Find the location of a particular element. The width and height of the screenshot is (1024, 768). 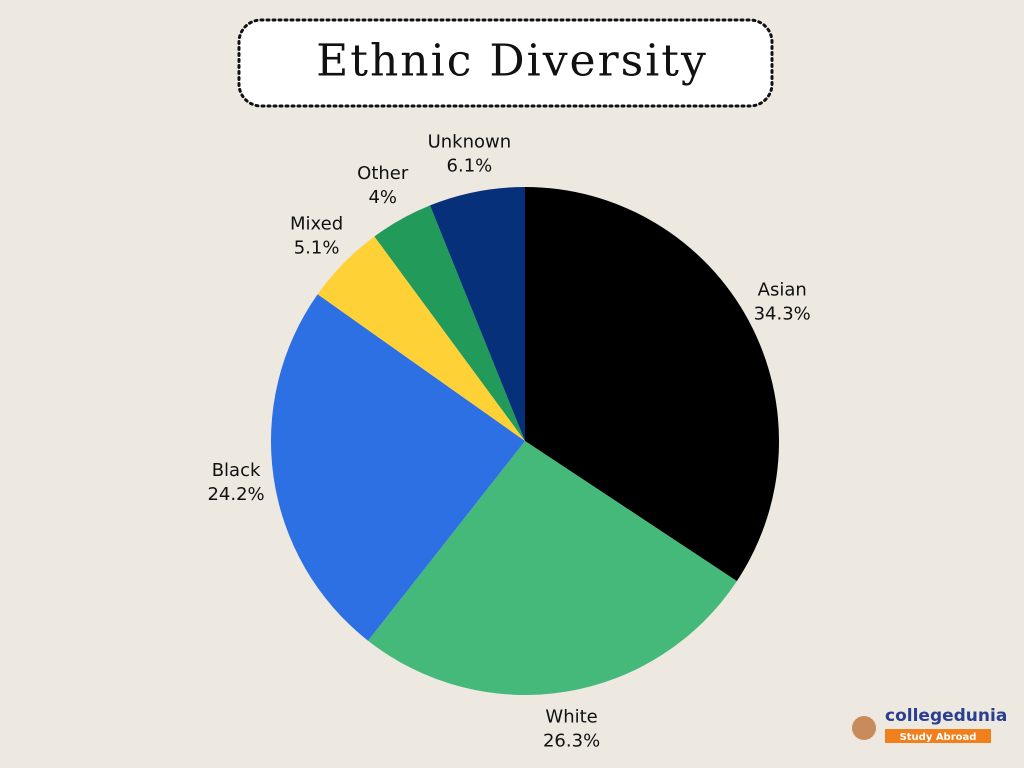

slice-value: 5.1% is located at coordinates (317, 247).